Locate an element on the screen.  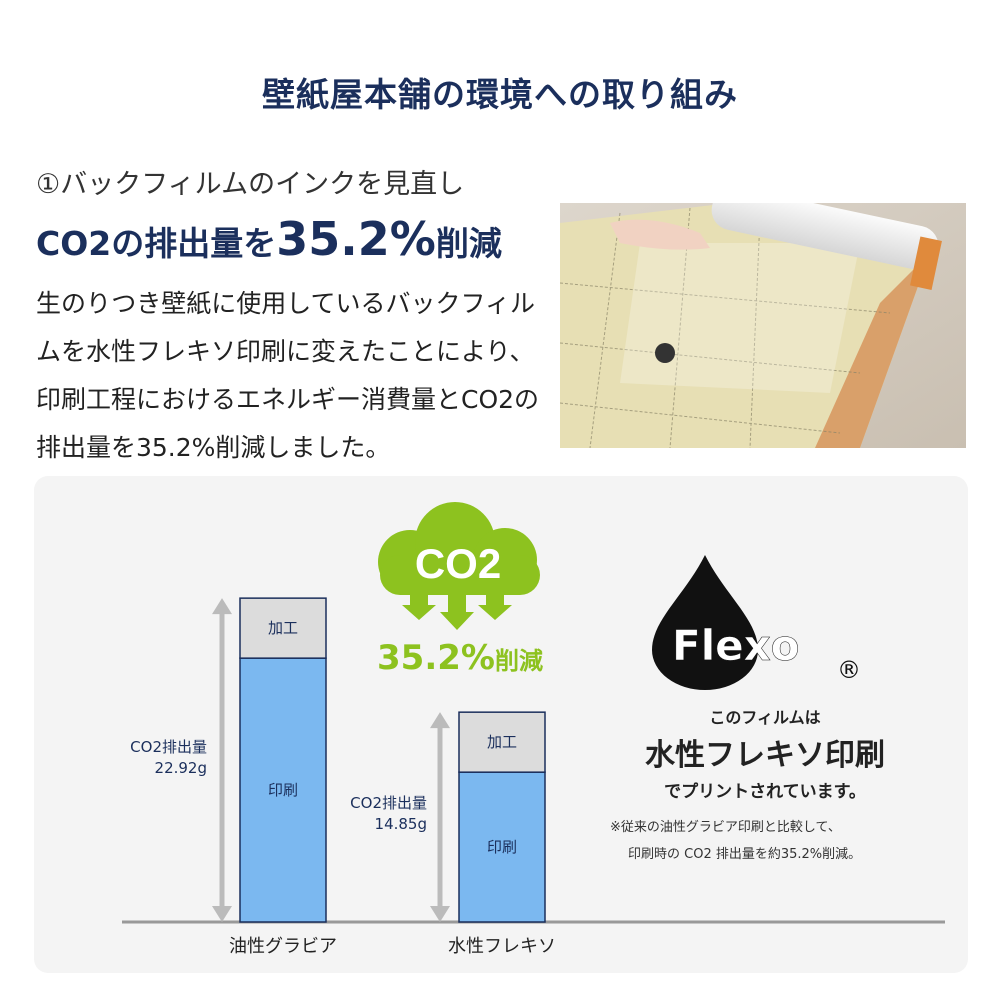
category-label: 油性グラビア is located at coordinates (283, 946).